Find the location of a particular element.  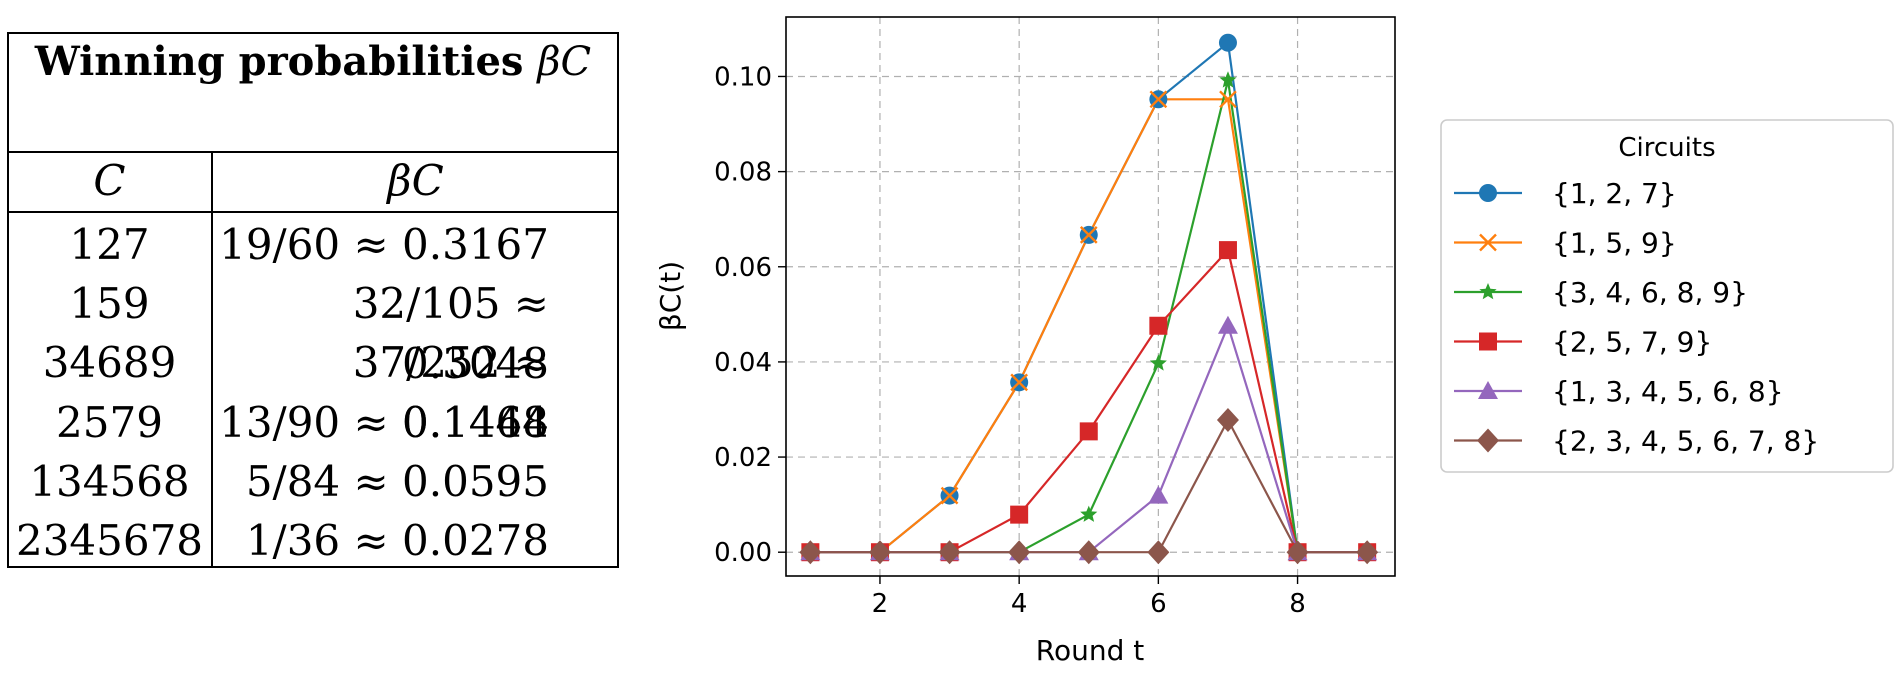

legend-label: {1, 3, 4, 5, 6, 8} is located at coordinates (1668, 391).